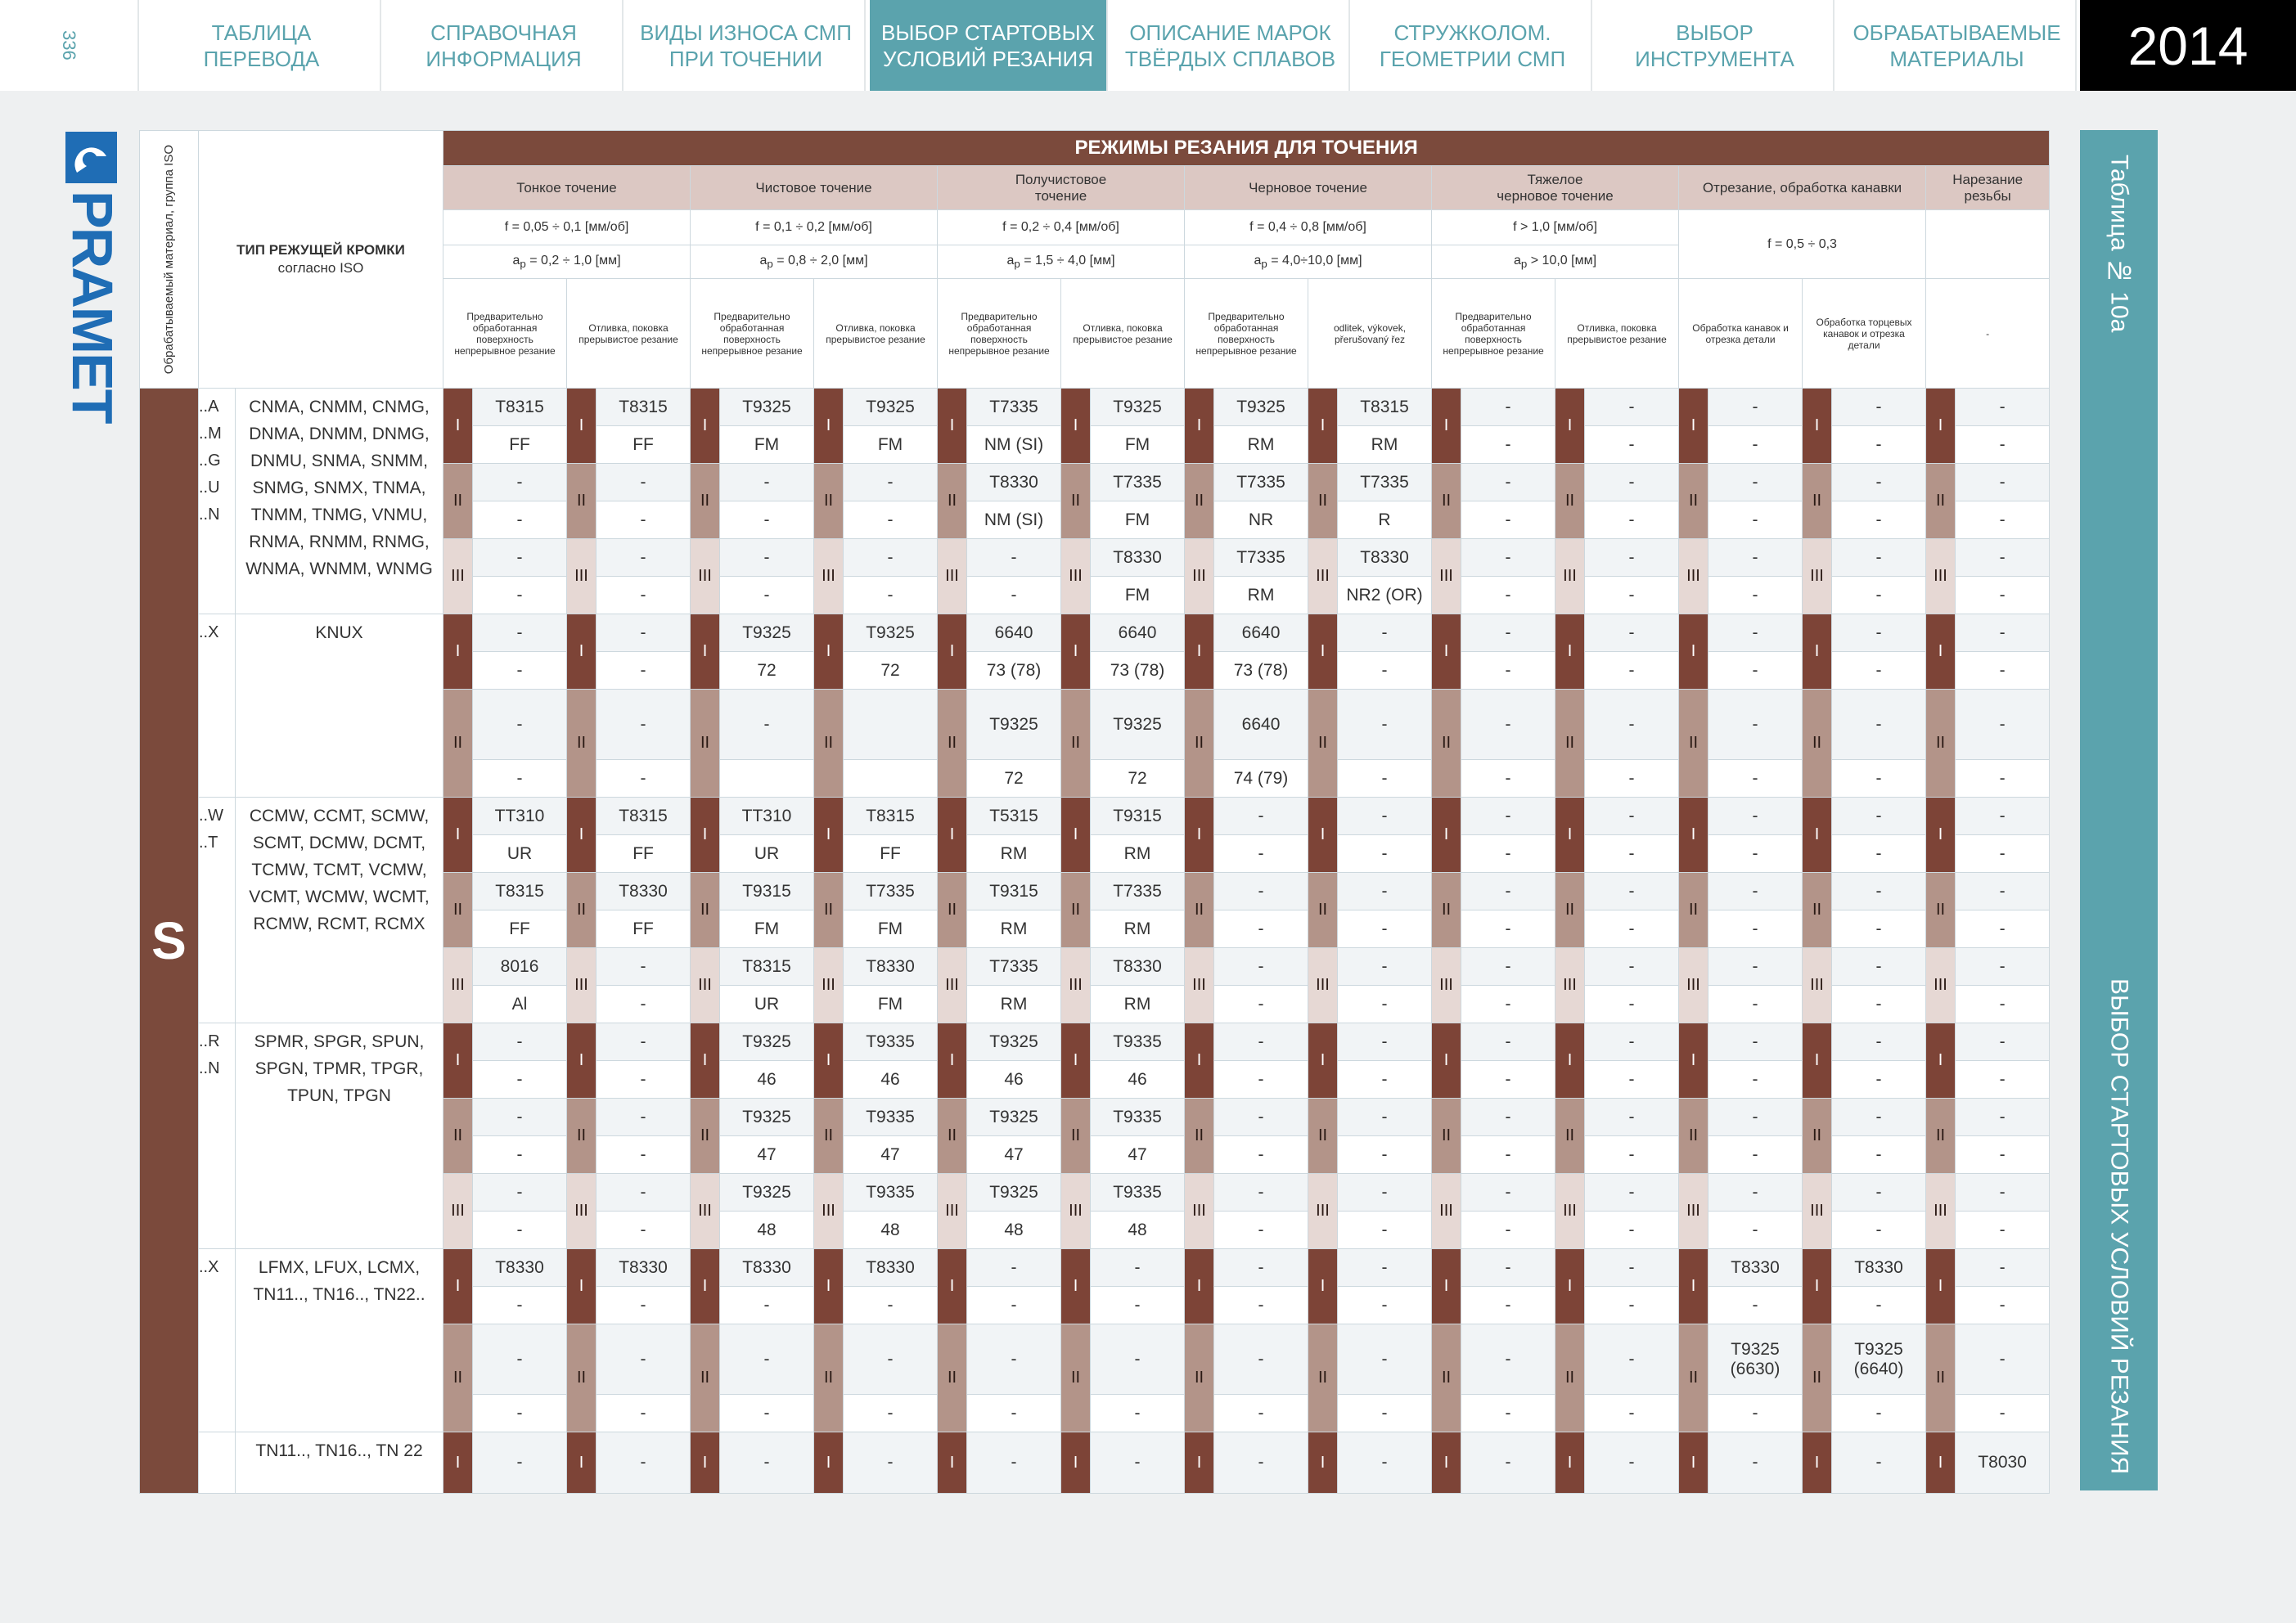 The height and width of the screenshot is (1623, 2296). What do you see at coordinates (767, 1230) in the screenshot?
I see `value: 48` at bounding box center [767, 1230].